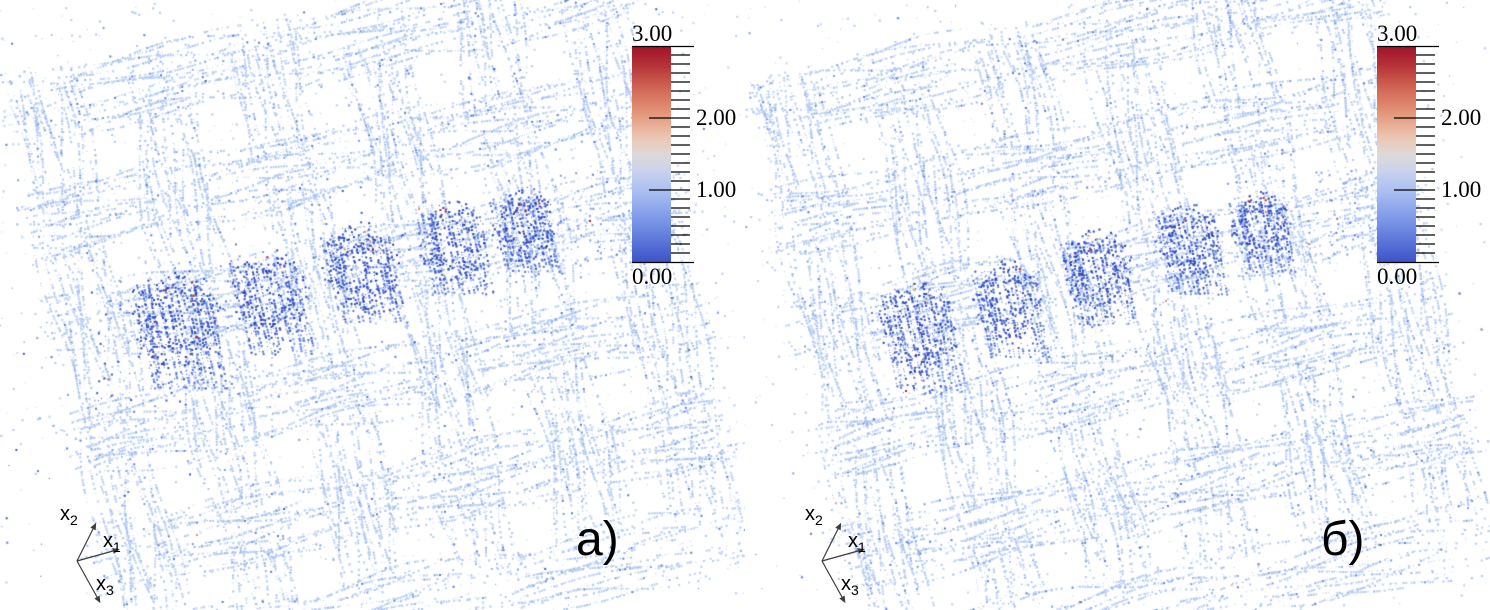 The height and width of the screenshot is (610, 1490). I want to click on panel-label-a: а), so click(597, 539).